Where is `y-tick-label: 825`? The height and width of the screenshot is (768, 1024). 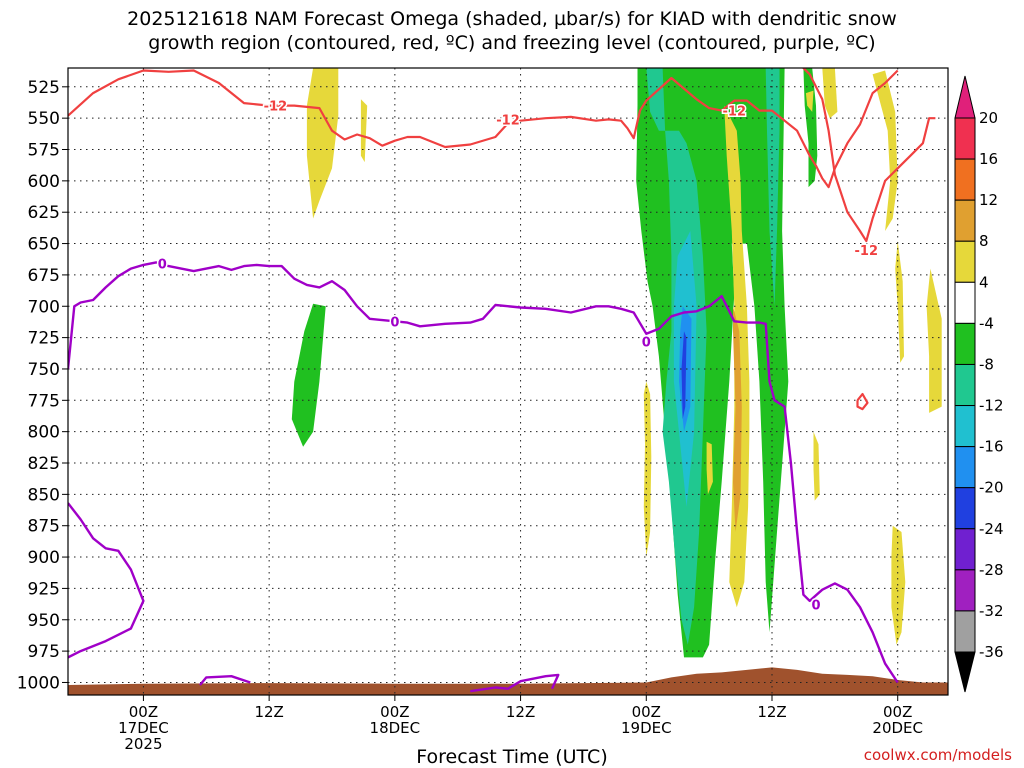
y-tick-label: 825 is located at coordinates (44, 464).